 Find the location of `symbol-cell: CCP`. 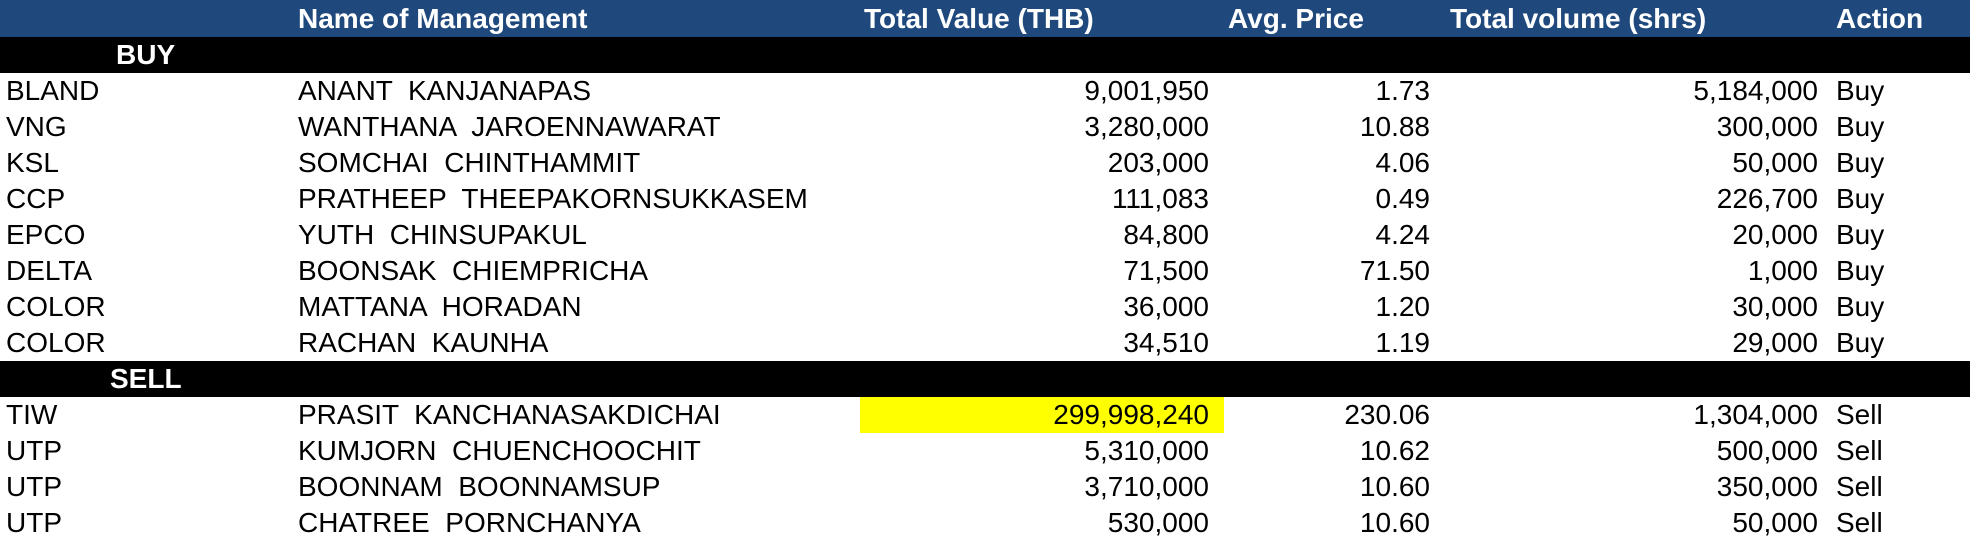

symbol-cell: CCP is located at coordinates (36, 198).